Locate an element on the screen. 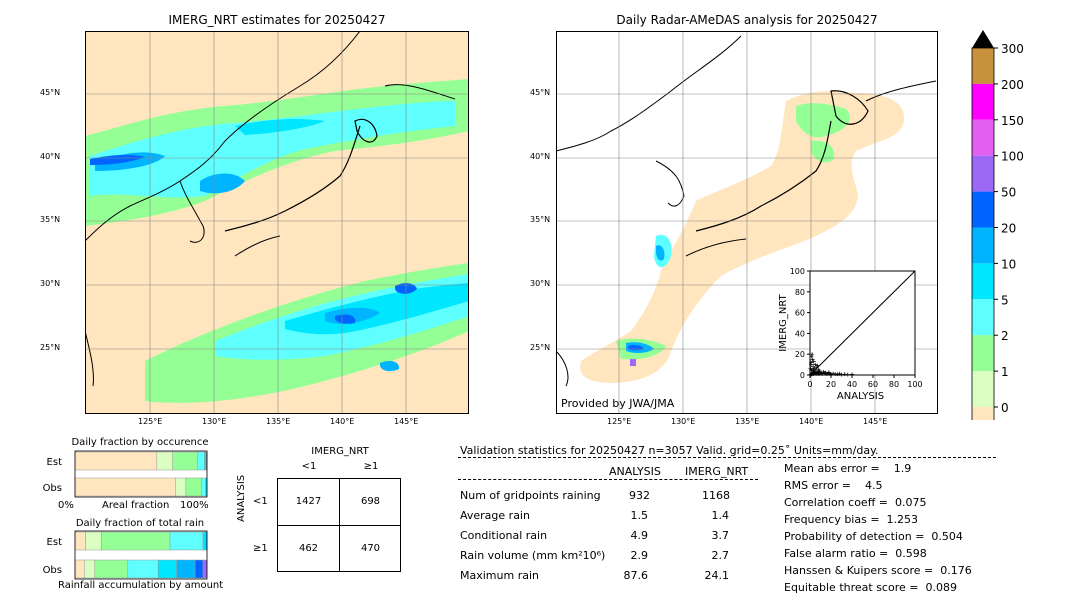 This screenshot has width=1080, height=612. stat-label: Maximum rain is located at coordinates (499, 575).